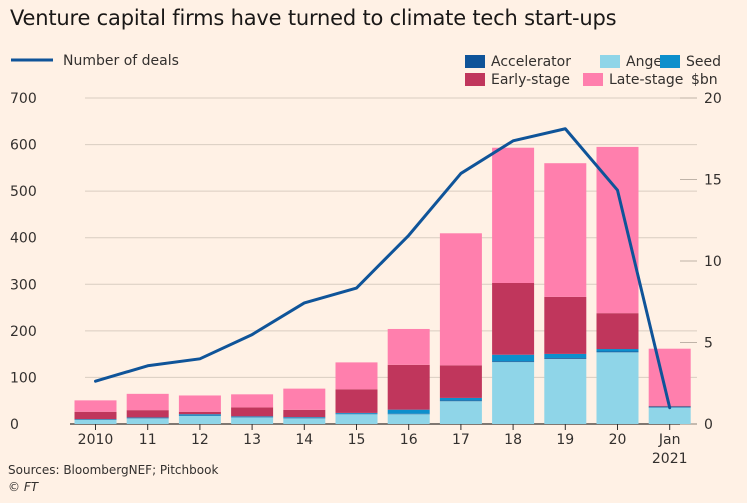 The image size is (747, 503). What do you see at coordinates (252, 440) in the screenshot?
I see `x-tick-label: 13` at bounding box center [252, 440].